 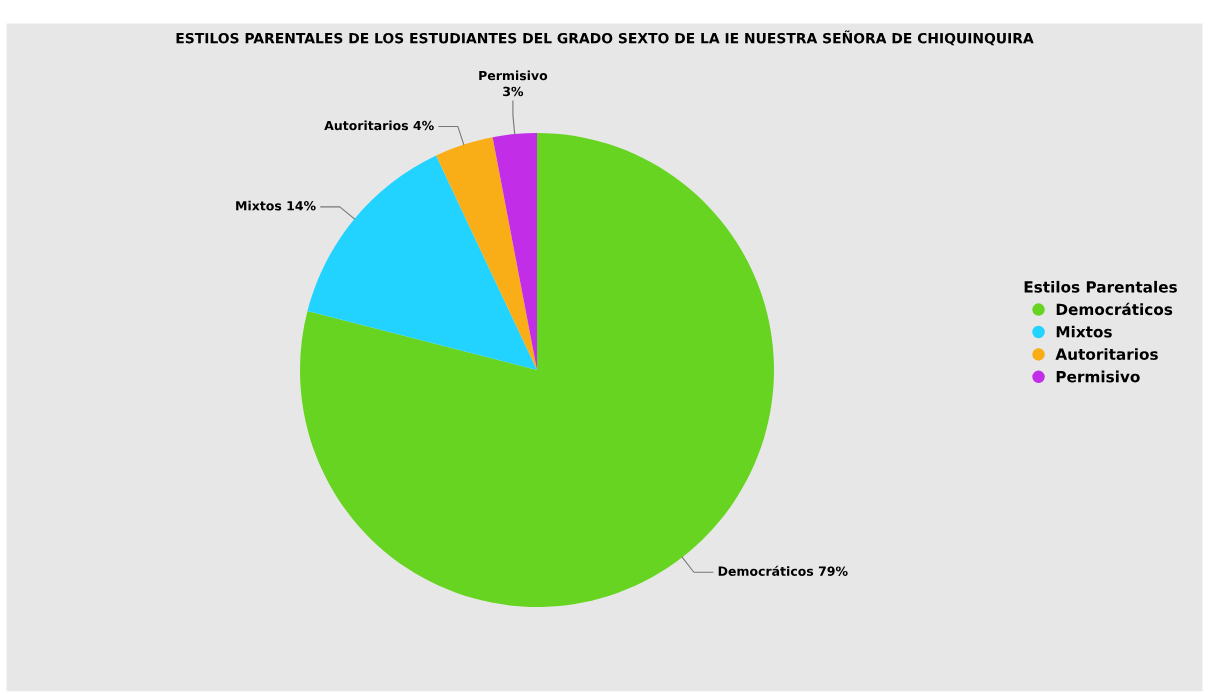 What do you see at coordinates (1098, 376) in the screenshot?
I see `legend-label: Permisivo` at bounding box center [1098, 376].